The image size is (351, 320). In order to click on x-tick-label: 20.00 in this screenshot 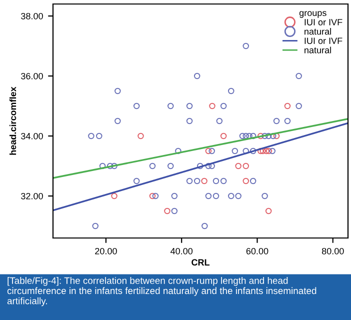, I will do `click(106, 251)`.